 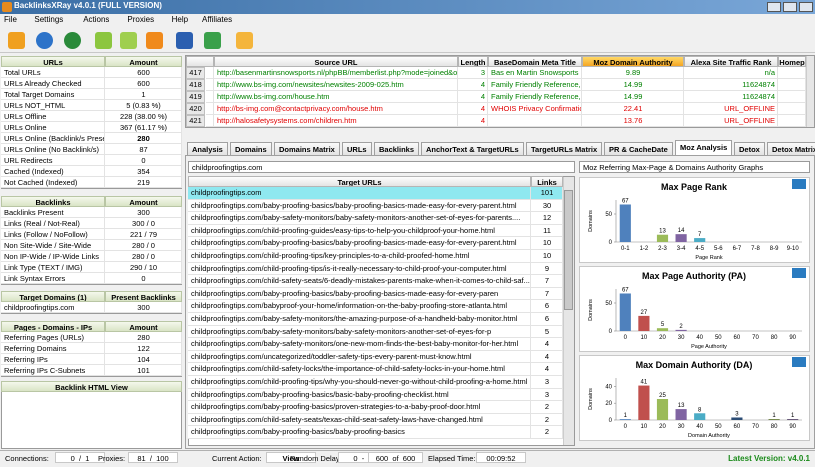 I want to click on tab: AnchorText & TargetURLs, so click(x=472, y=148).